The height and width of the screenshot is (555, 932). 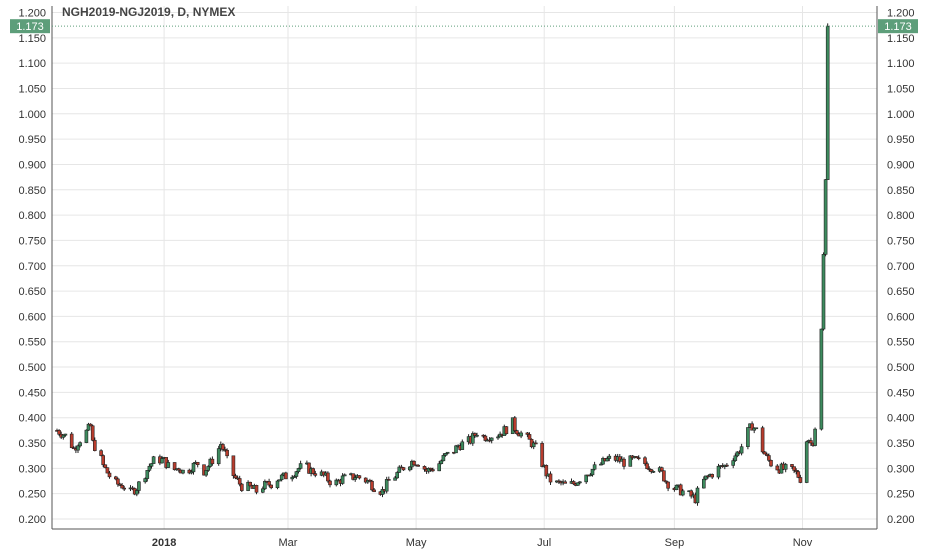 I want to click on x-tick-label: Sep, so click(x=675, y=543).